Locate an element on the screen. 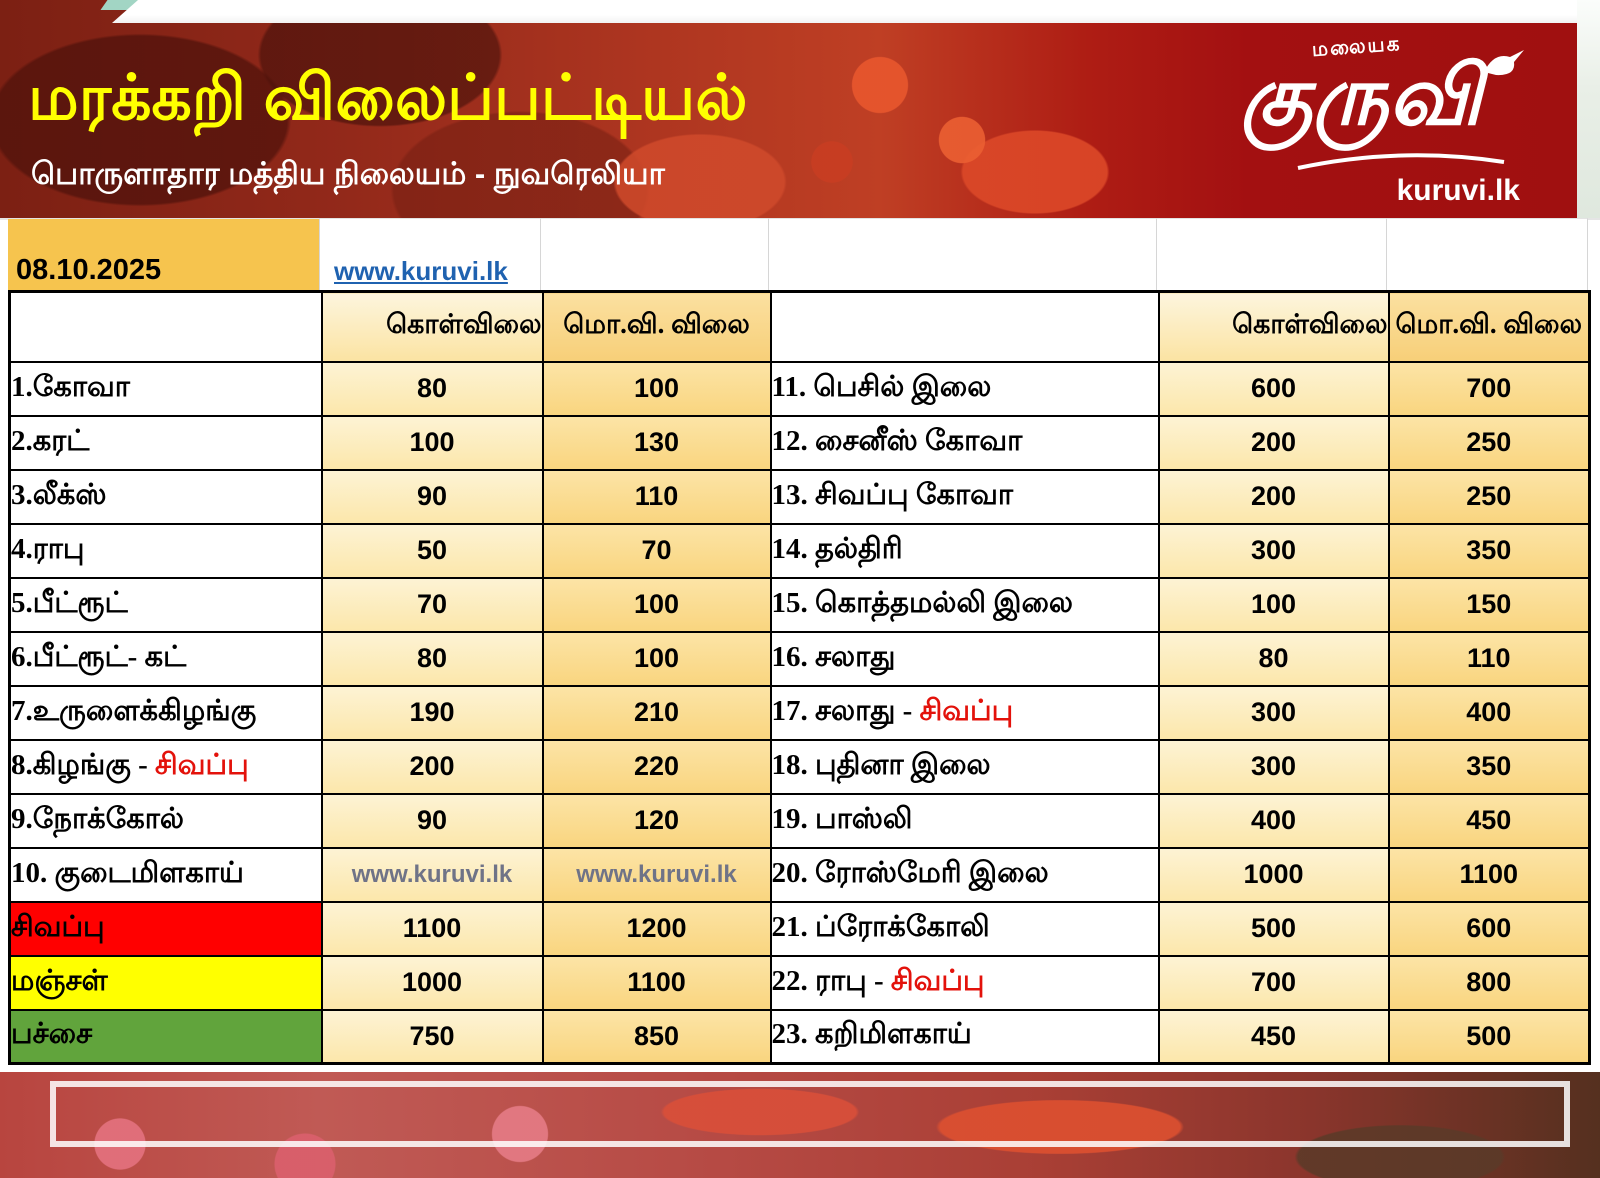  item-label: மஞ்சள் is located at coordinates (59, 980).